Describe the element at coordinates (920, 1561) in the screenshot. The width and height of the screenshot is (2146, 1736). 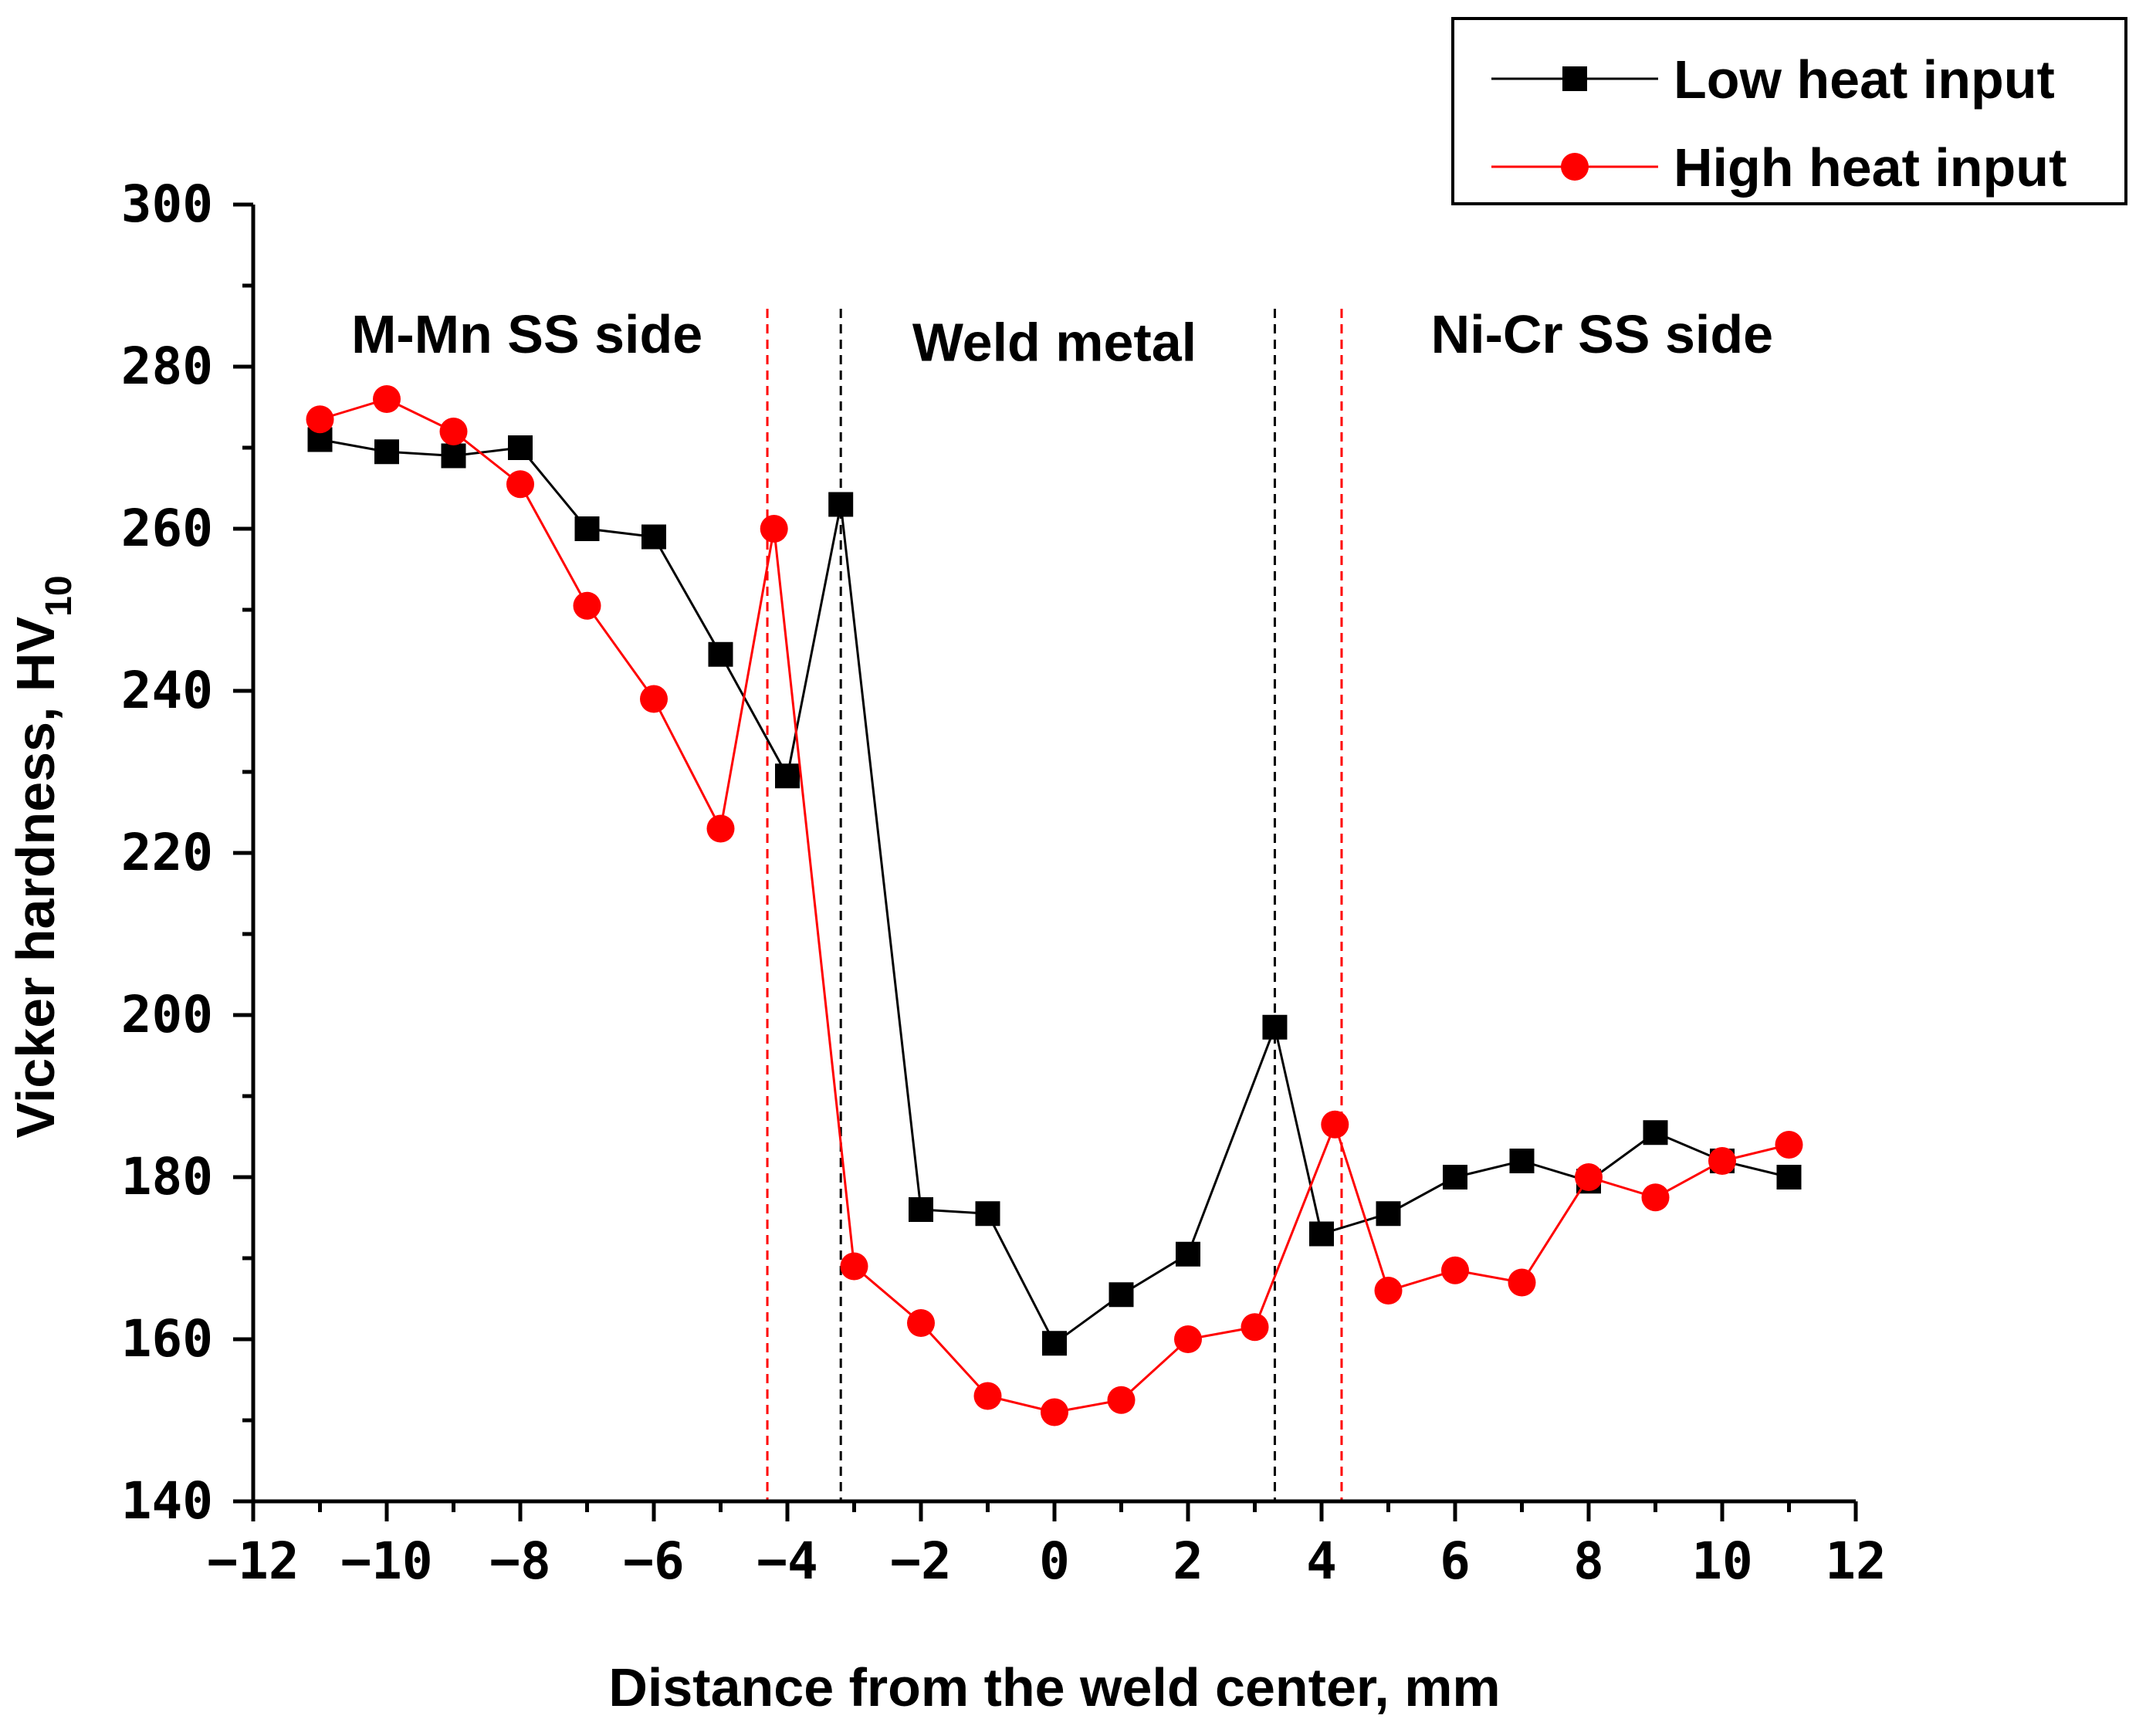
I see `x-tick-label: −2` at that location.